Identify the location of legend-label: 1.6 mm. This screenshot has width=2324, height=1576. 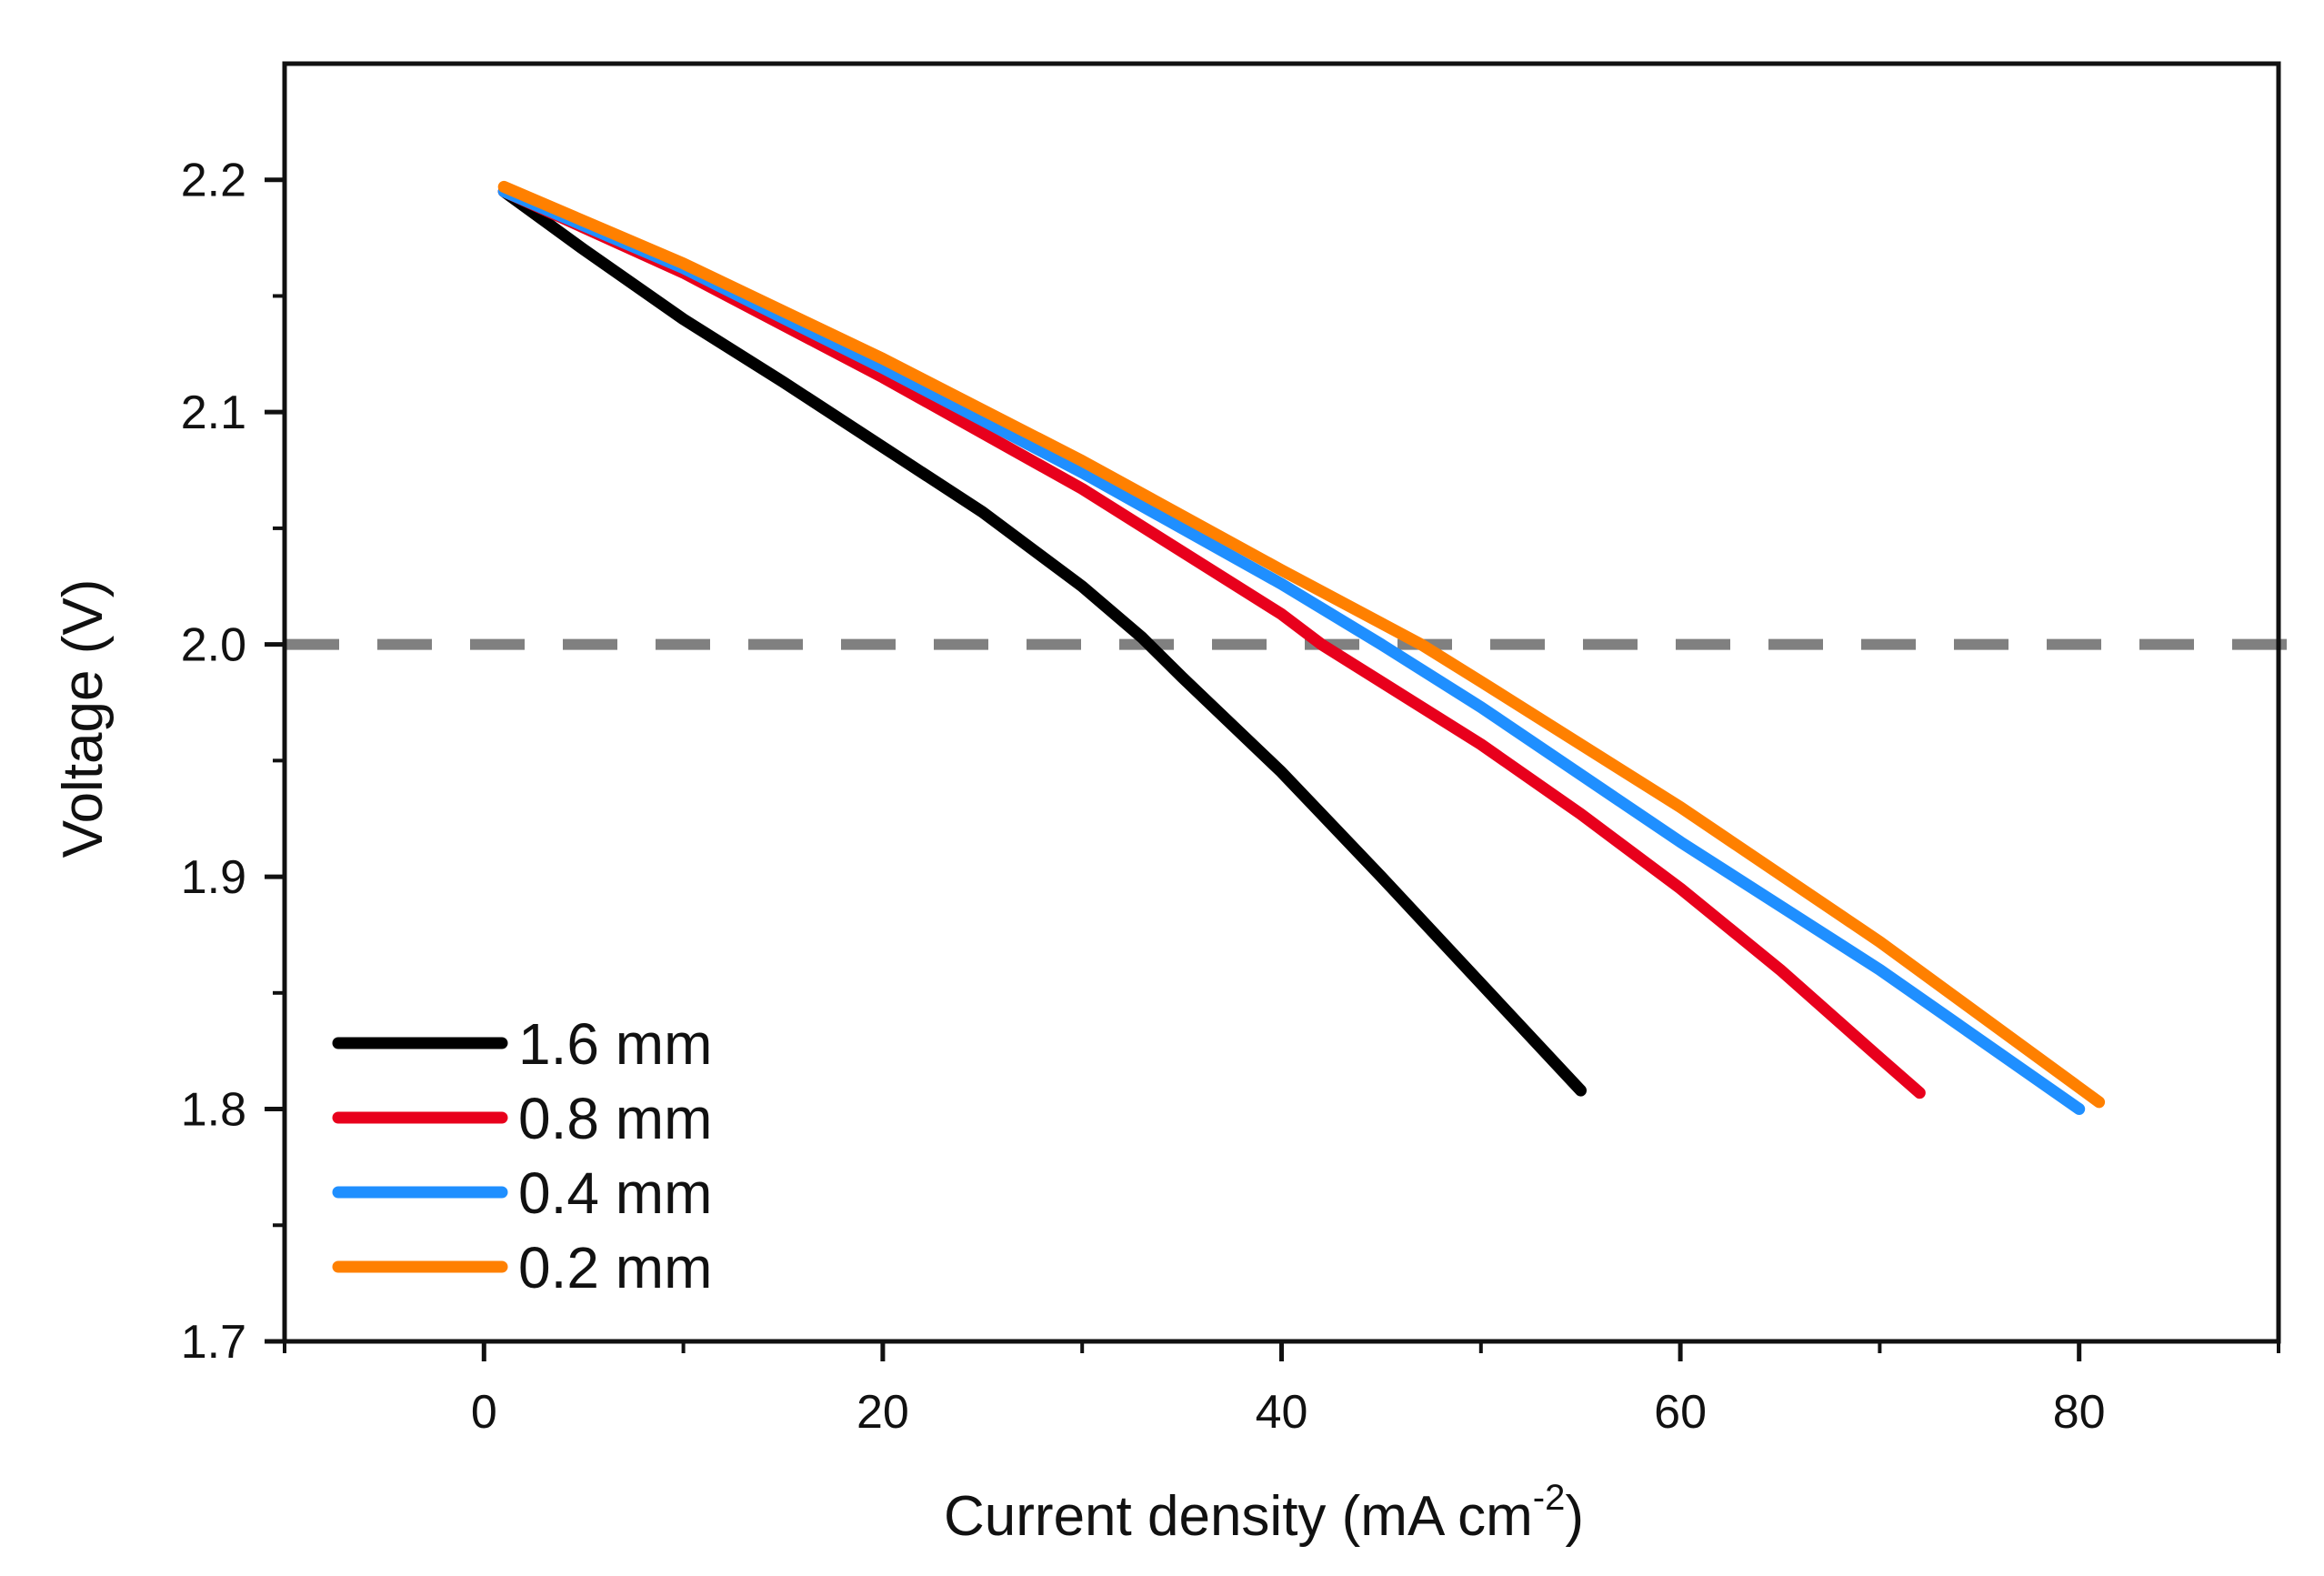
(615, 1044).